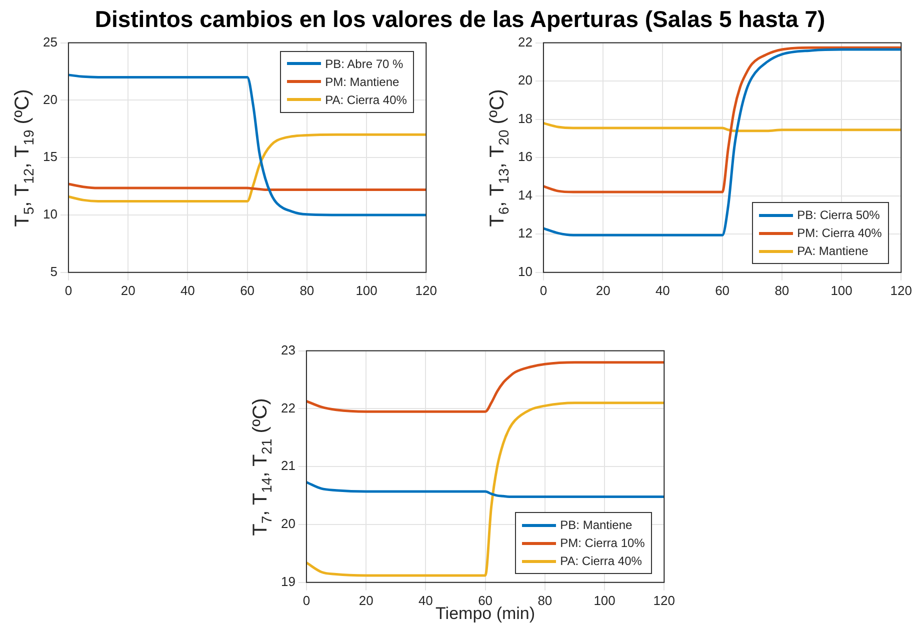 The image size is (920, 637). I want to click on y-tick-label: 15, so click(50, 156).